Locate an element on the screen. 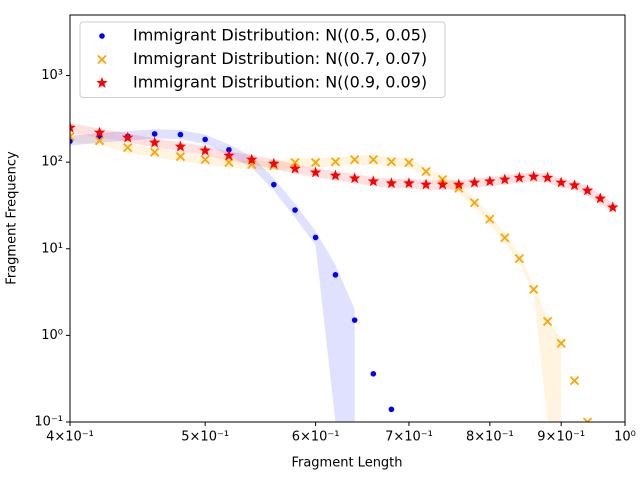 The width and height of the screenshot is (640, 480). y-tick-label: 10³ is located at coordinates (52, 75).